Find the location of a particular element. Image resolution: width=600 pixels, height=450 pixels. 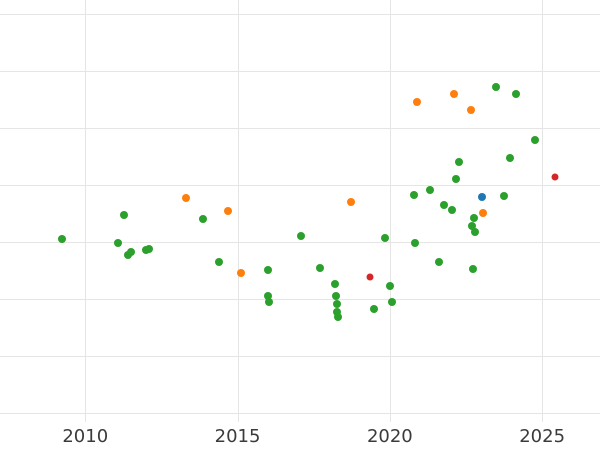

x-axis: 2010 2015 2020 2025 is located at coordinates (300, 437).